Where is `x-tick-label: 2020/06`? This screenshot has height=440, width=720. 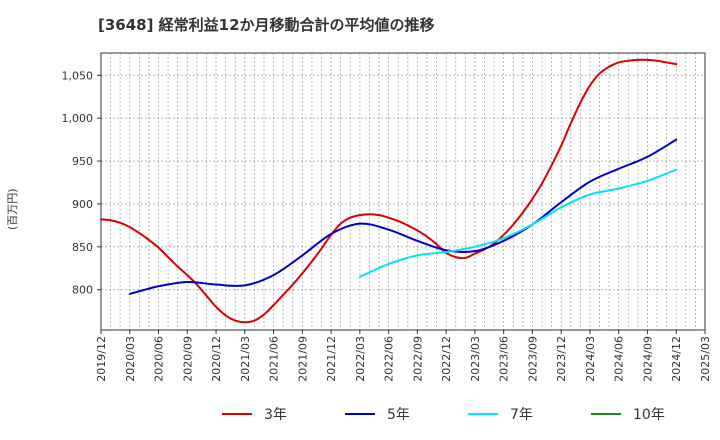
x-tick-label: 2020/06 is located at coordinates (159, 359).